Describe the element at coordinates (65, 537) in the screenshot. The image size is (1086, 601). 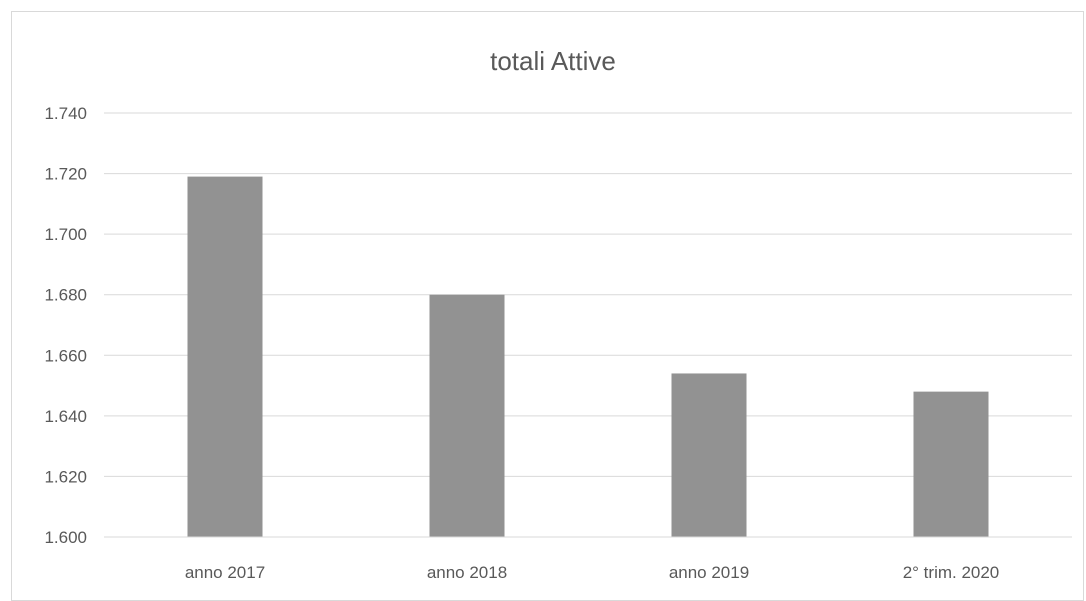
I see `y-tick-label: 1.600` at that location.